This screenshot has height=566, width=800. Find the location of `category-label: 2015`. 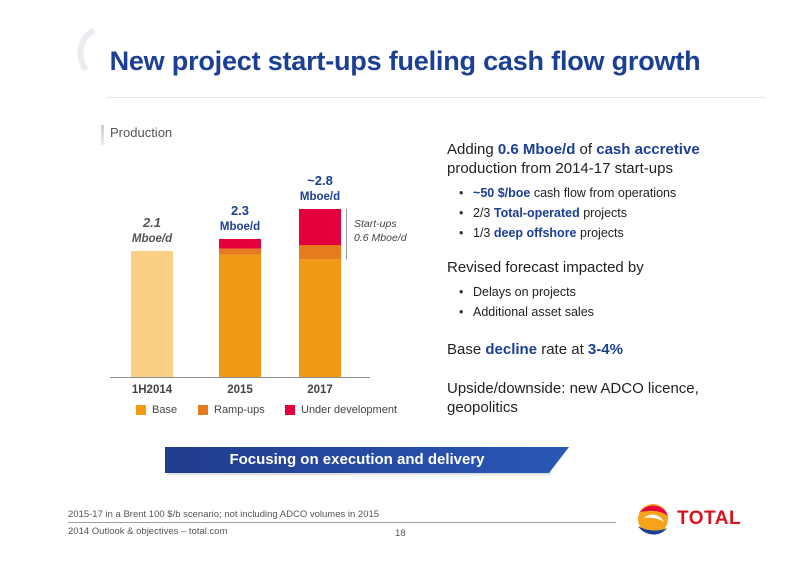

category-label: 2015 is located at coordinates (240, 390).